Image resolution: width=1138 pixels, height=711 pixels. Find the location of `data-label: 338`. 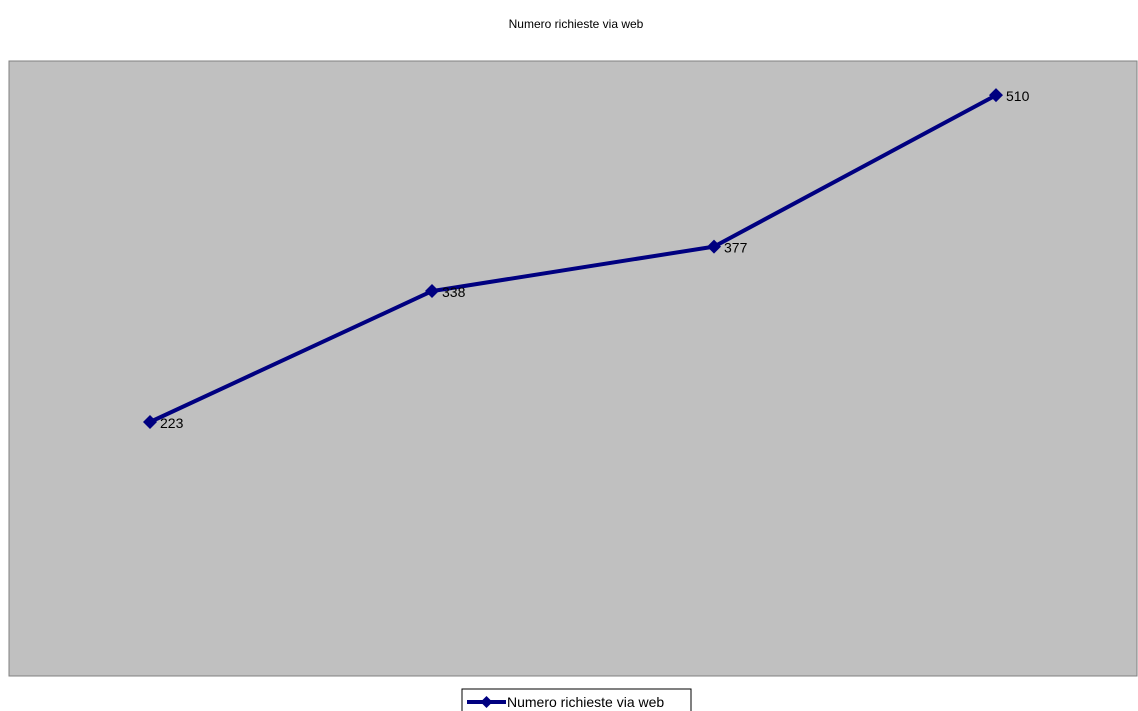

data-label: 338 is located at coordinates (454, 292).